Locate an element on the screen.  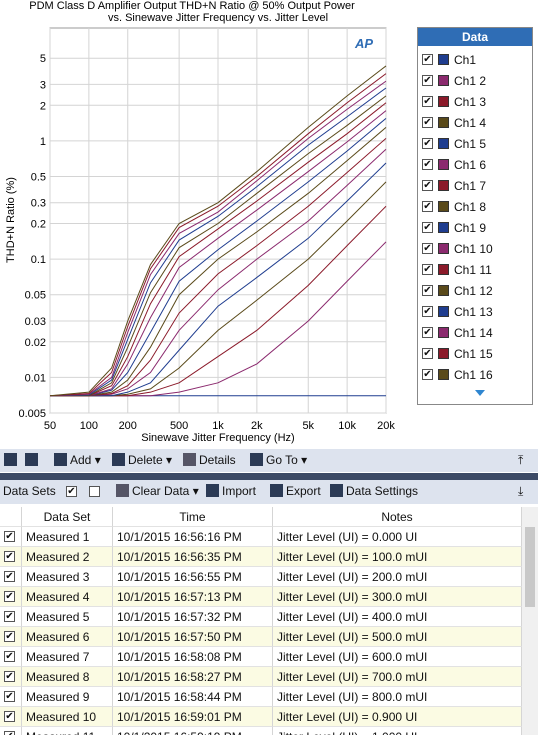
table-cell: 10/1/2015 16:56:35 PM is located at coordinates (193, 557).